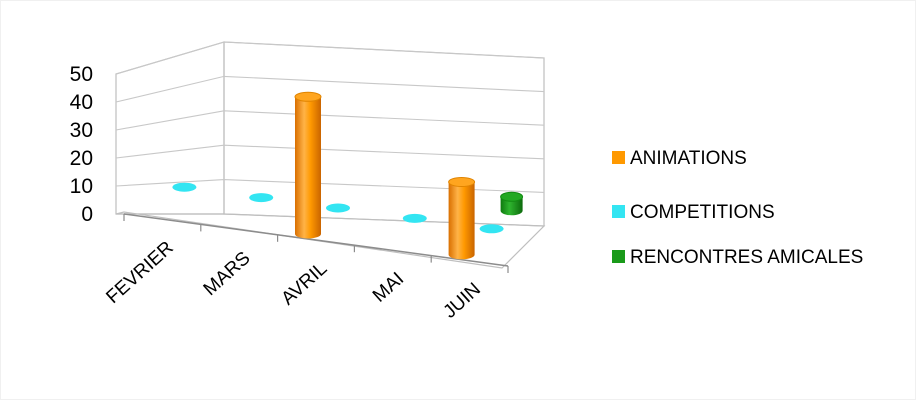 The width and height of the screenshot is (917, 401). What do you see at coordinates (81, 74) in the screenshot?
I see `value-tick-label: 50` at bounding box center [81, 74].